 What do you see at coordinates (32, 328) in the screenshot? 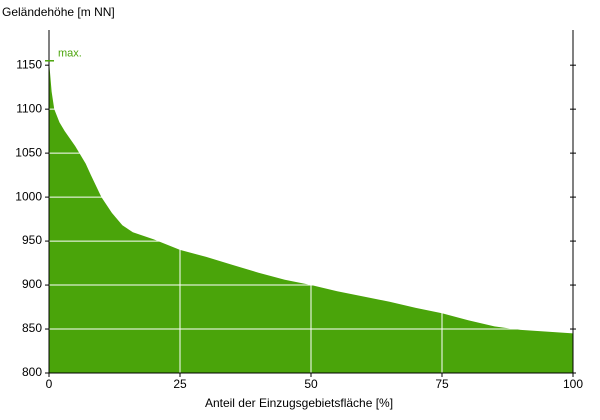
I see `y-tick-label: 850` at bounding box center [32, 328].